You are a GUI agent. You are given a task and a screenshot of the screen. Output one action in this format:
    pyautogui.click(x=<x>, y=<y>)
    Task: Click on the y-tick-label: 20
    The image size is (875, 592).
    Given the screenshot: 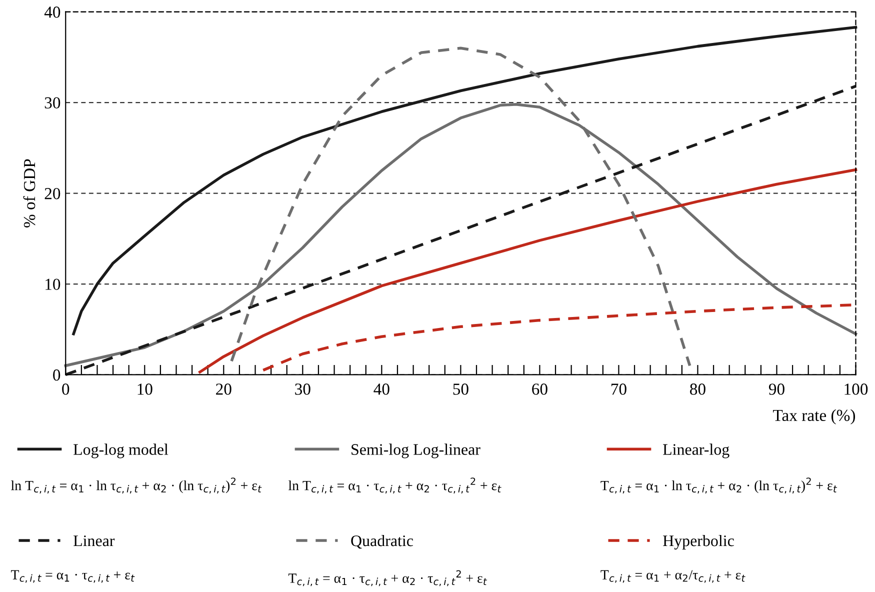 What is the action you would take?
    pyautogui.click(x=52, y=194)
    